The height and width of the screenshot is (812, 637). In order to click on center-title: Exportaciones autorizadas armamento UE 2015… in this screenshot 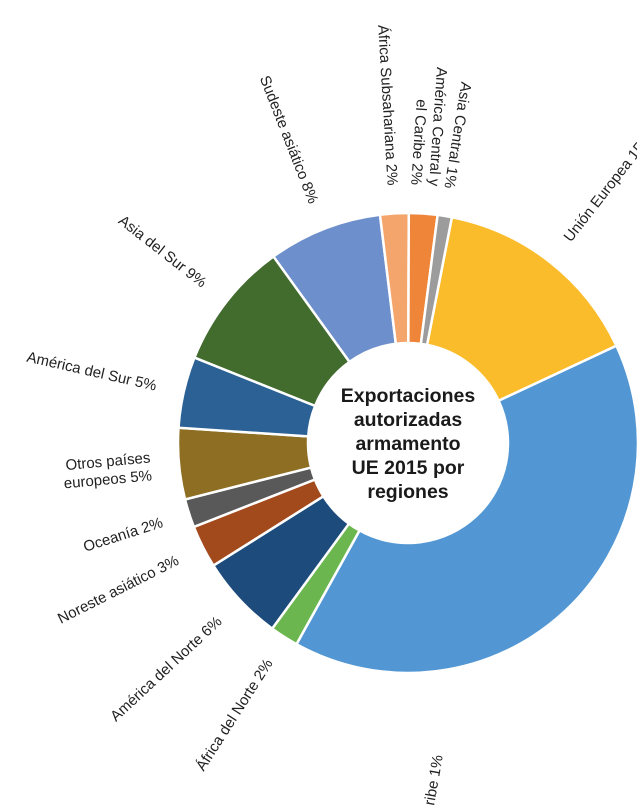, I will do `click(408, 444)`.